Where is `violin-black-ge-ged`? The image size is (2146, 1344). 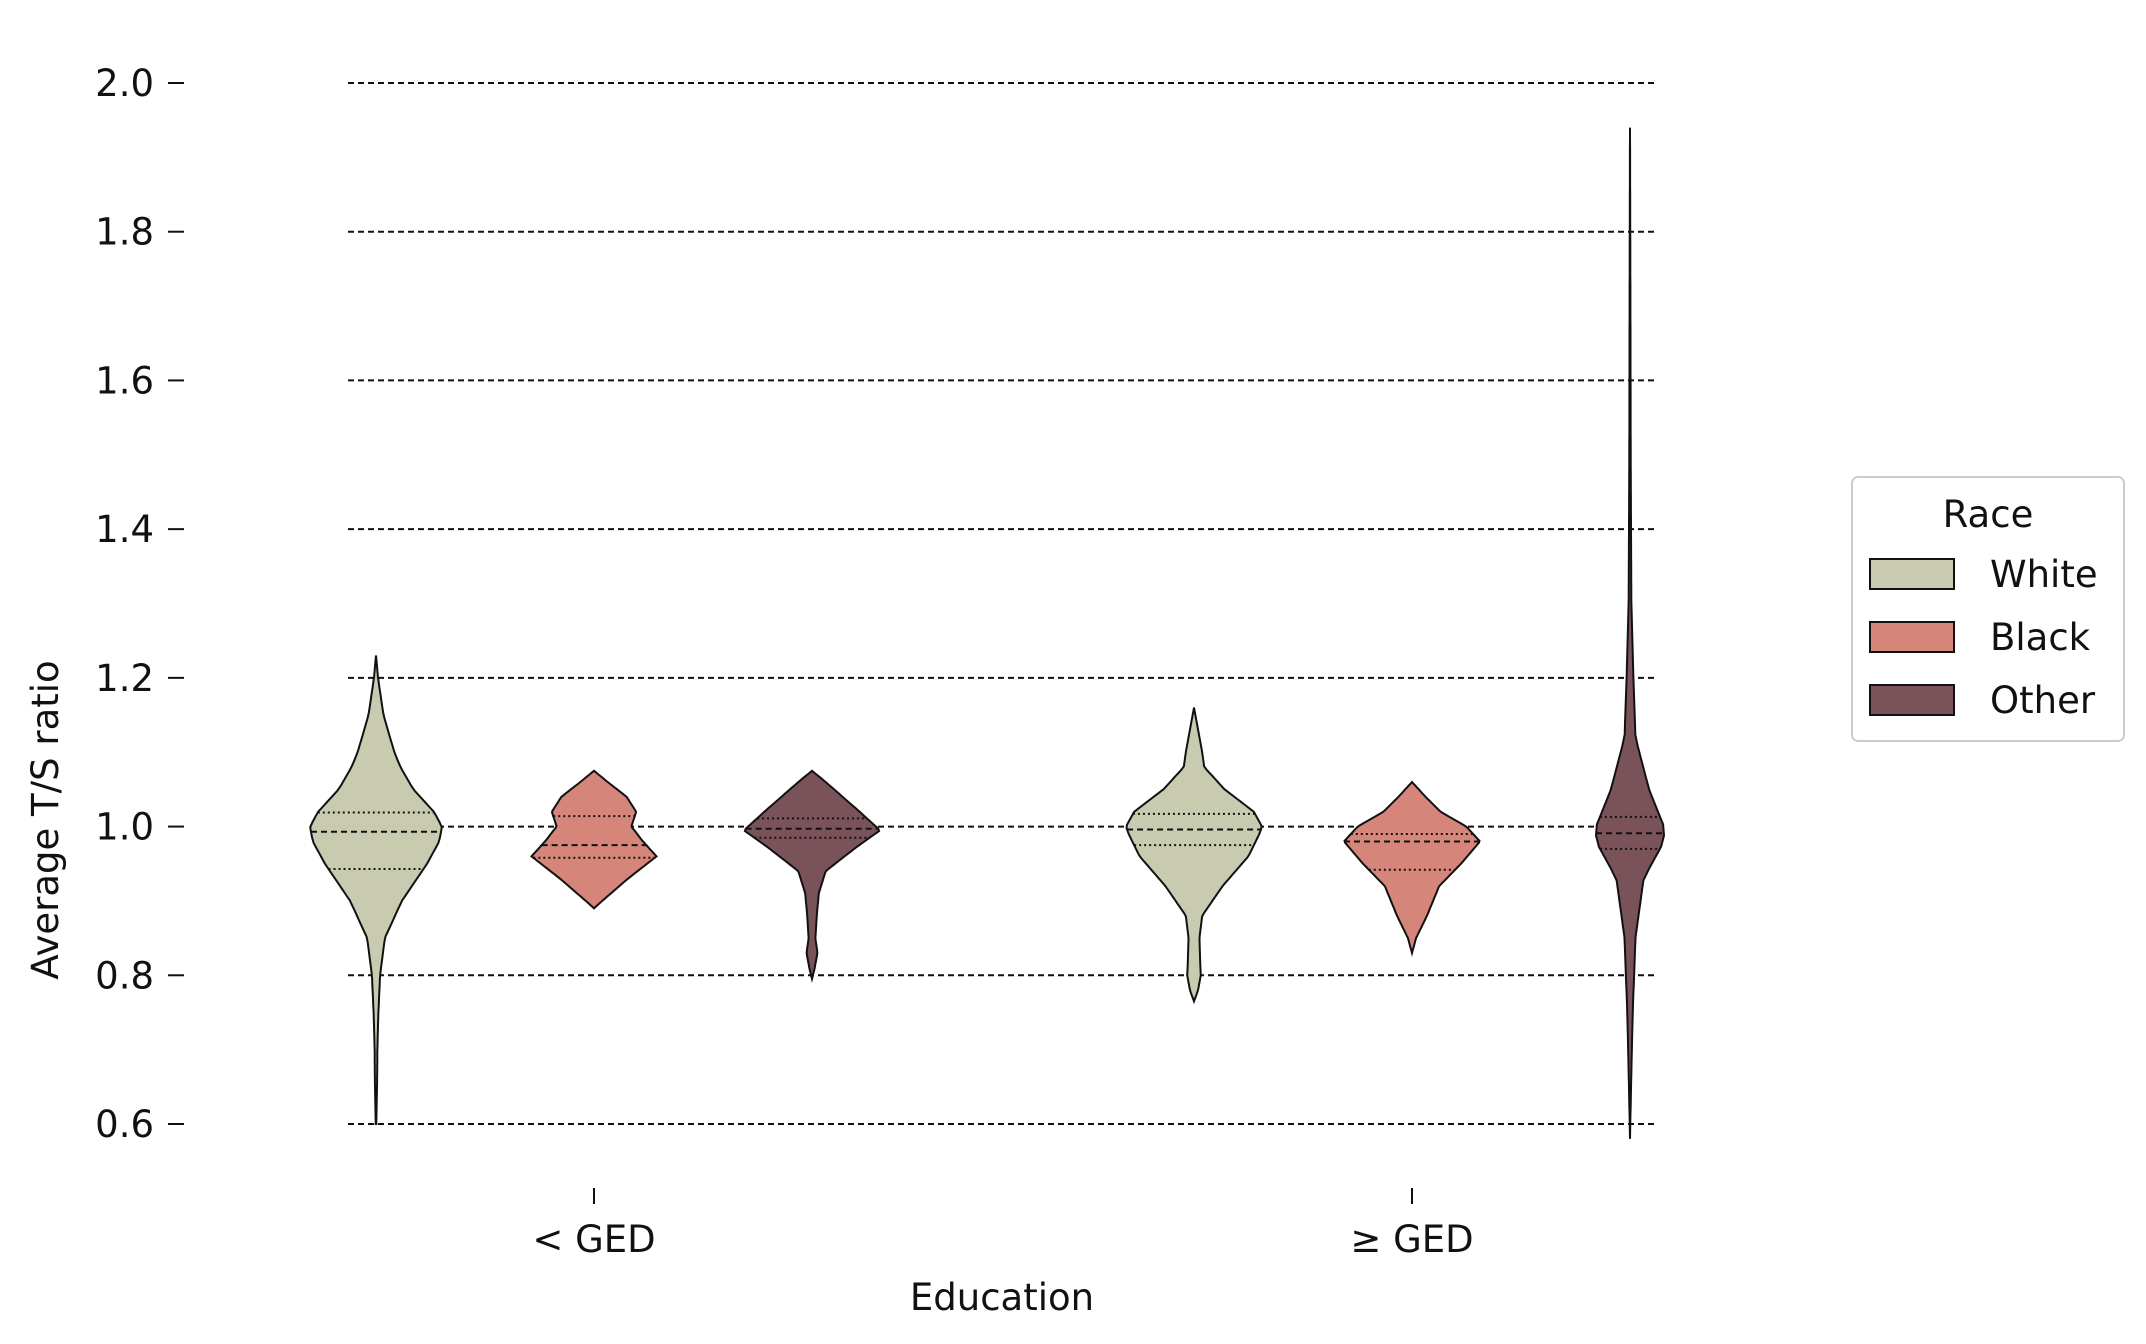
violin-black-ge-ged is located at coordinates (1412, 868).